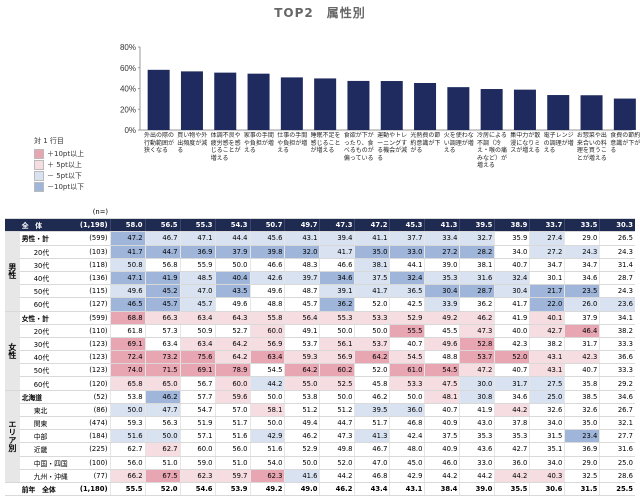  What do you see at coordinates (337, 410) in the screenshot?
I see `cell-value: 51.2` at bounding box center [337, 410].